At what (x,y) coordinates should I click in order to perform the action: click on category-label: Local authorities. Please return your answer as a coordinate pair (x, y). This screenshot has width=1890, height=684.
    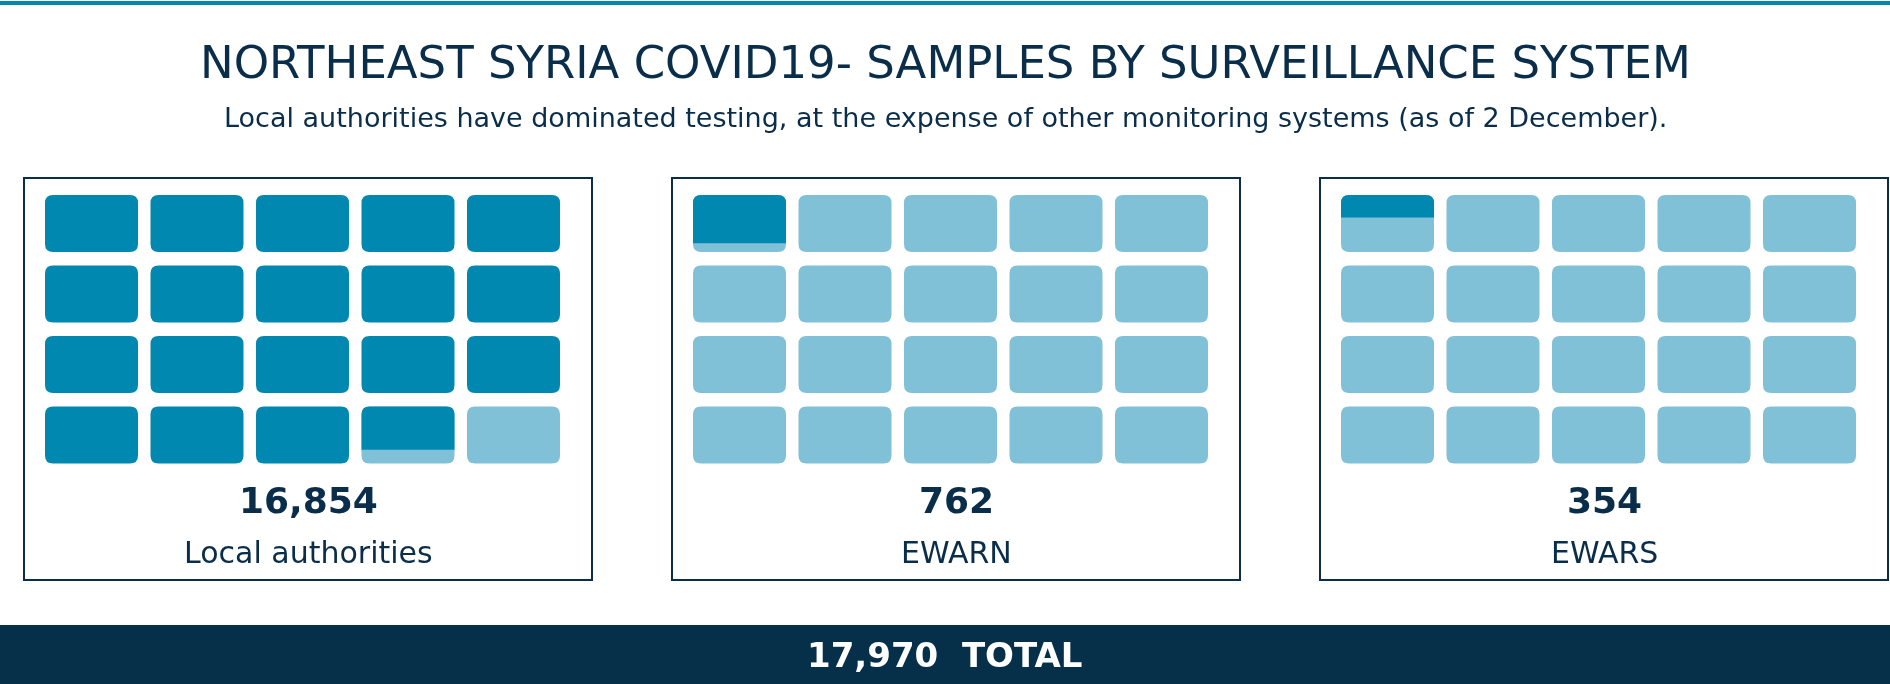
    Looking at the image, I should click on (308, 552).